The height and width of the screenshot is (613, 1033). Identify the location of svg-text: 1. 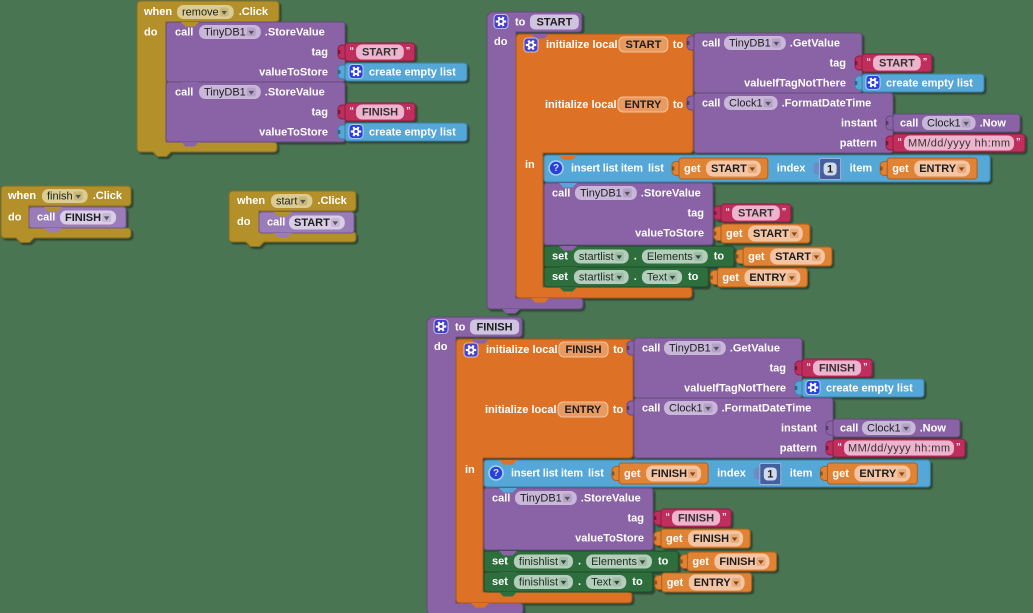
(830, 170).